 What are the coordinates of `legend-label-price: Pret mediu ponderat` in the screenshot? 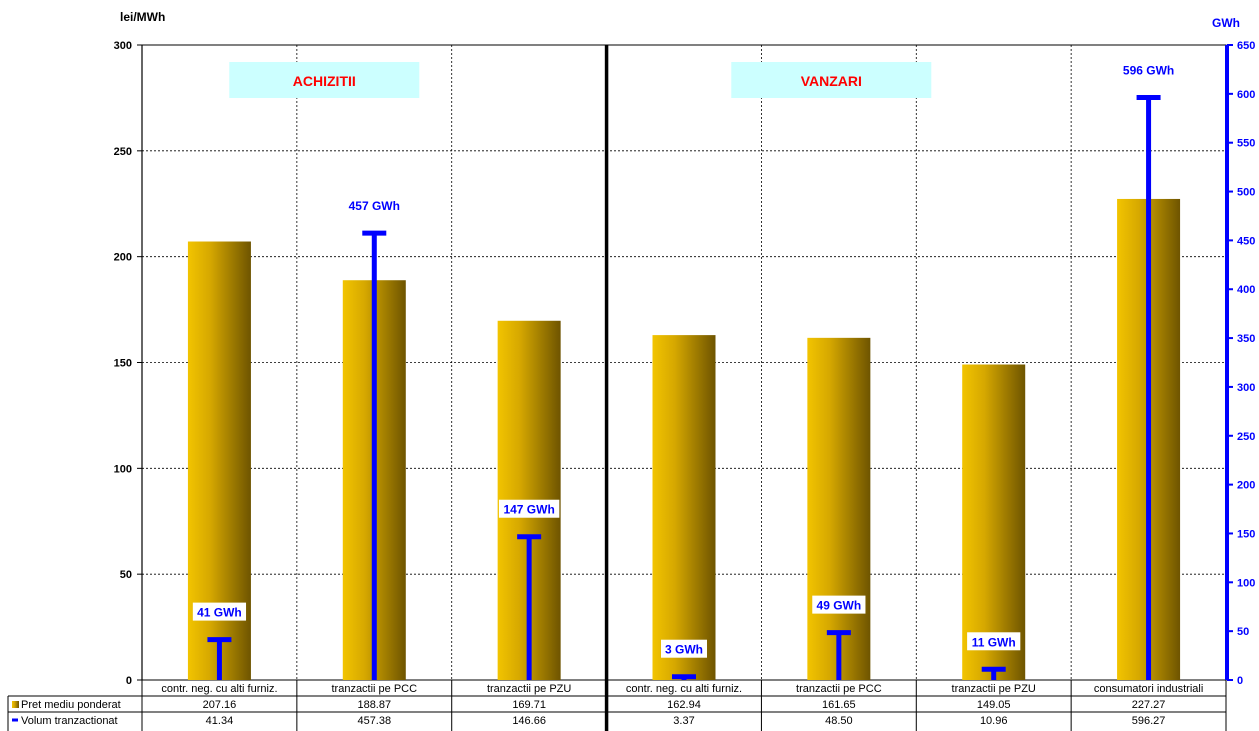 It's located at (71, 705).